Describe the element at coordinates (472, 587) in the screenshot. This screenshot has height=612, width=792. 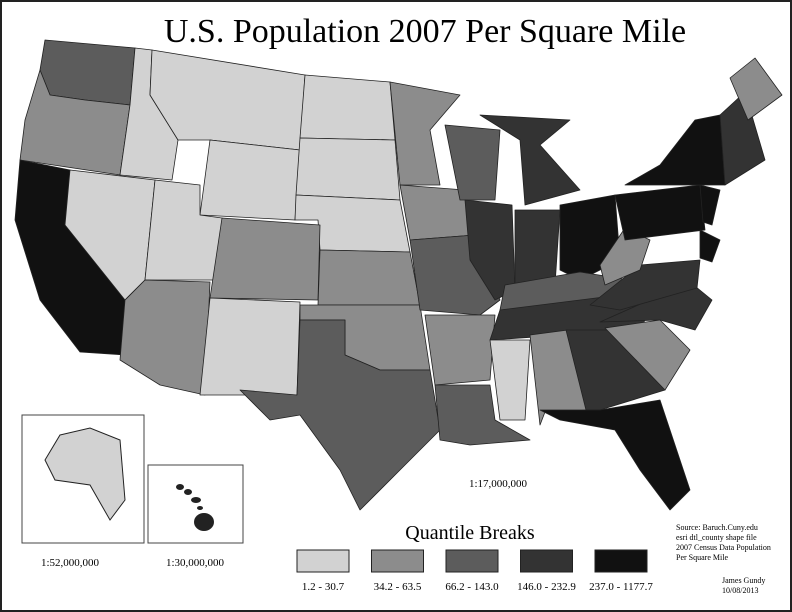
I see `legend-label: 66.2 - 143.0` at that location.